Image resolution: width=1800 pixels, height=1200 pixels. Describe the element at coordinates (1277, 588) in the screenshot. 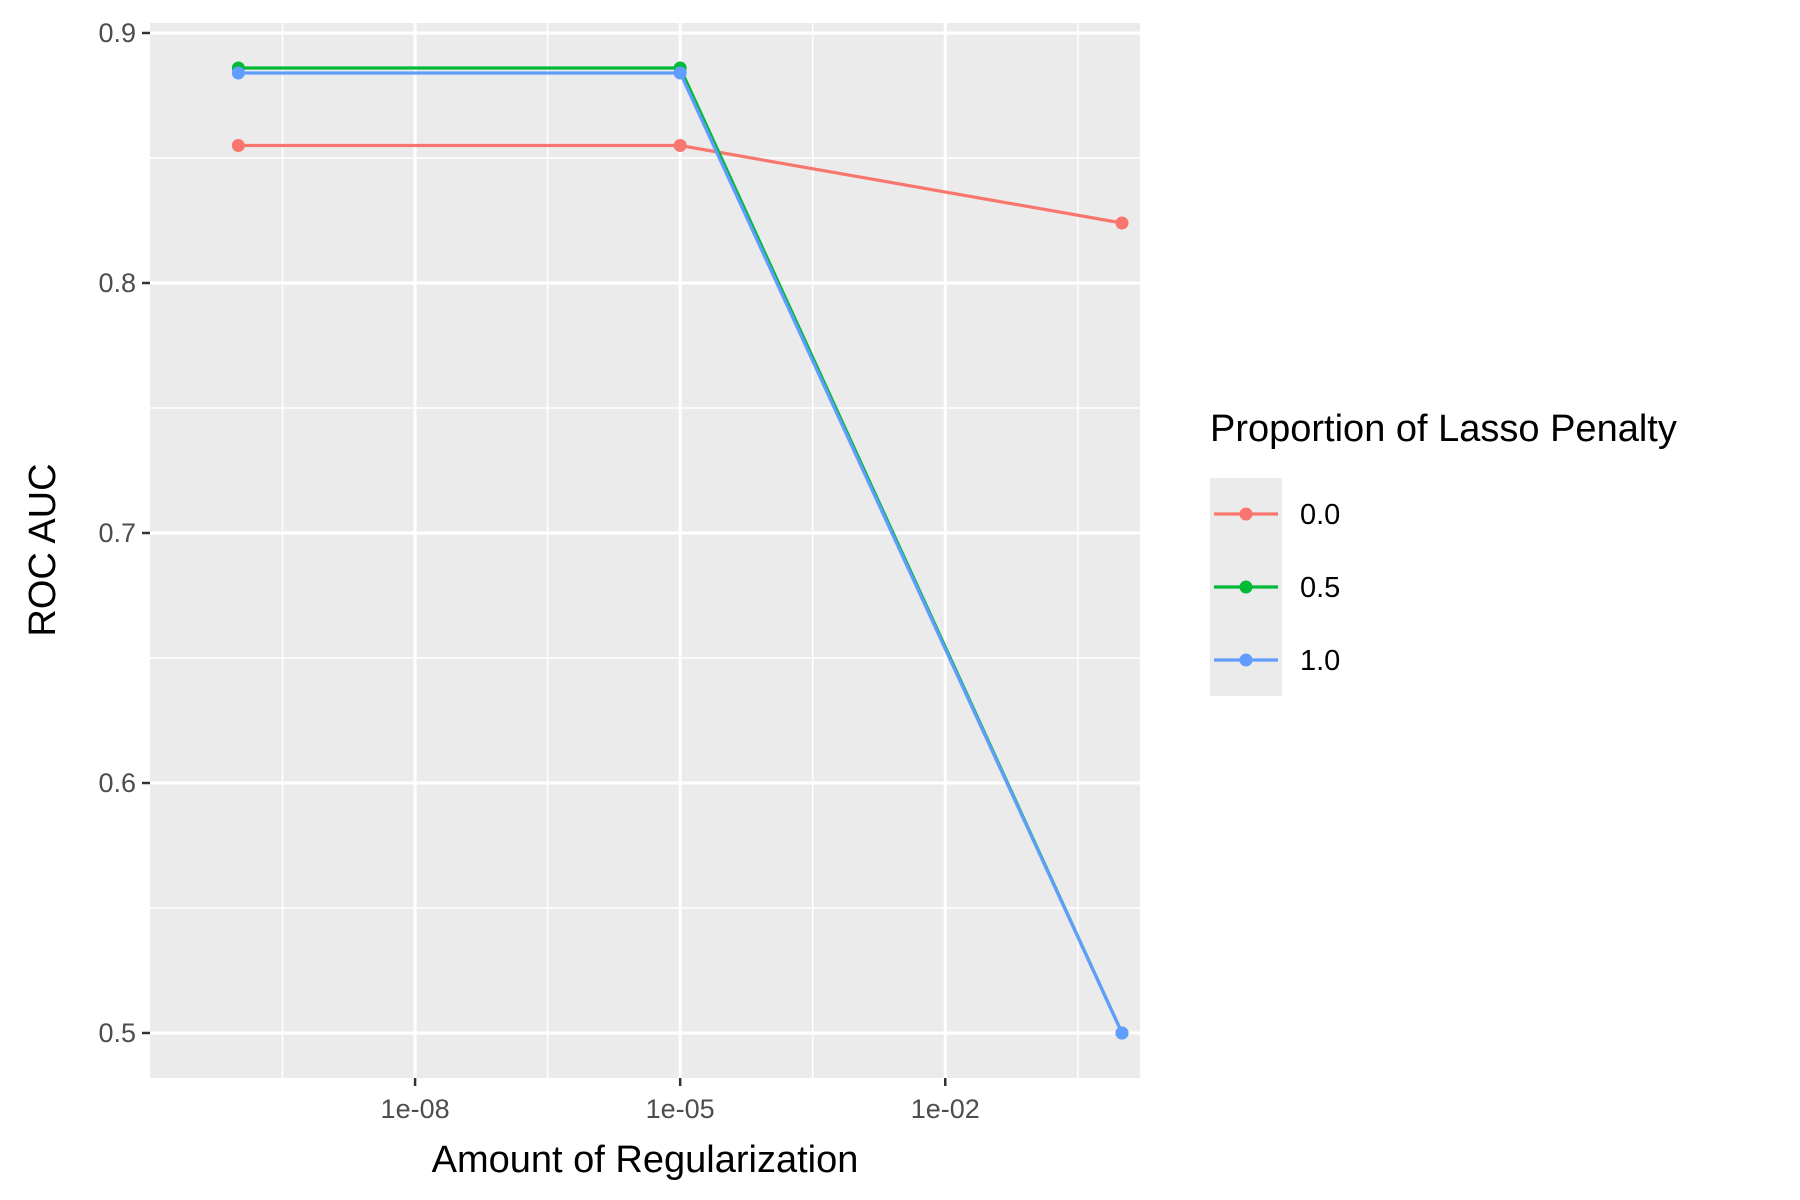

I see `legend-items: 0.0 0.5 1.0` at that location.